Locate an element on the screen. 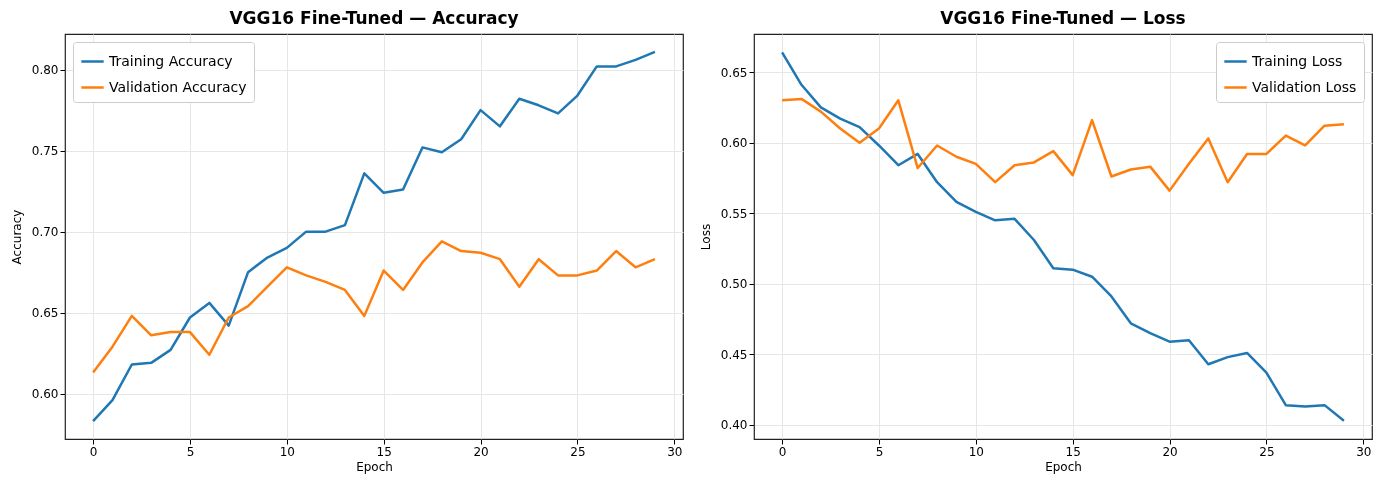 This screenshot has height=489, width=1400. y-tick-label: 0.70 is located at coordinates (45, 232).